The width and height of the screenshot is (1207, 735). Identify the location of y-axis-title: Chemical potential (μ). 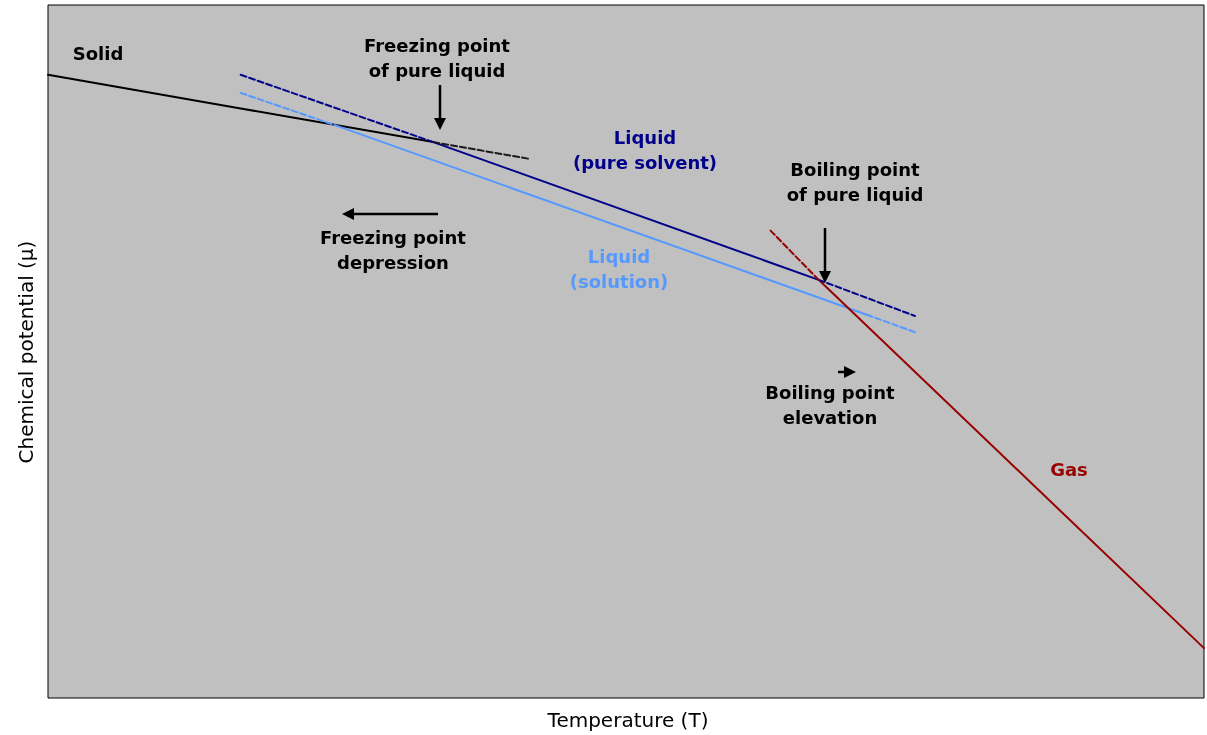
(26, 352).